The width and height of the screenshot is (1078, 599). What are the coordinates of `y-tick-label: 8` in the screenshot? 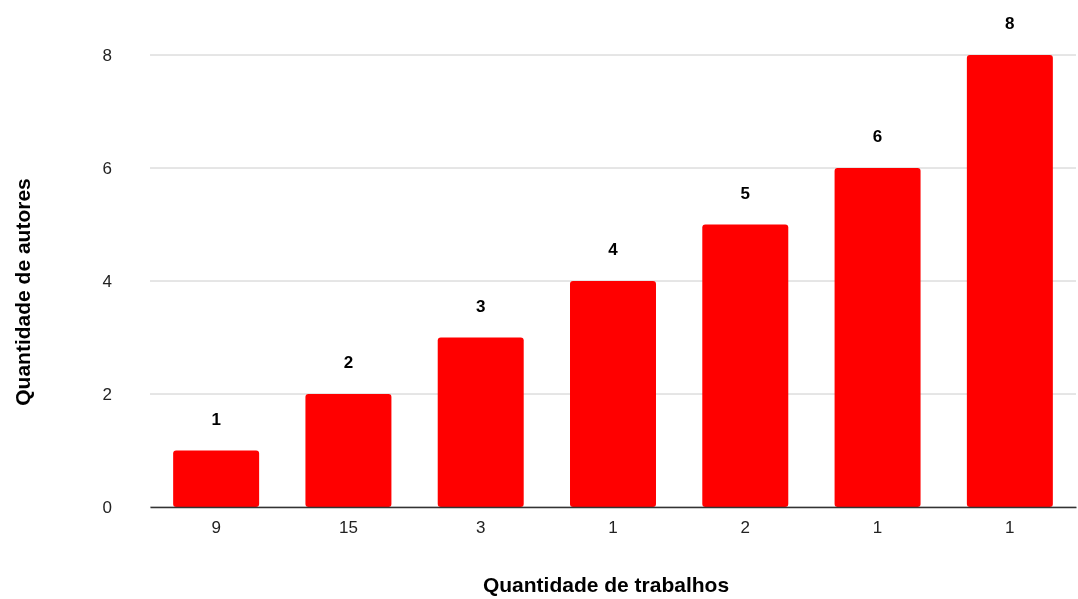 It's located at (107, 55).